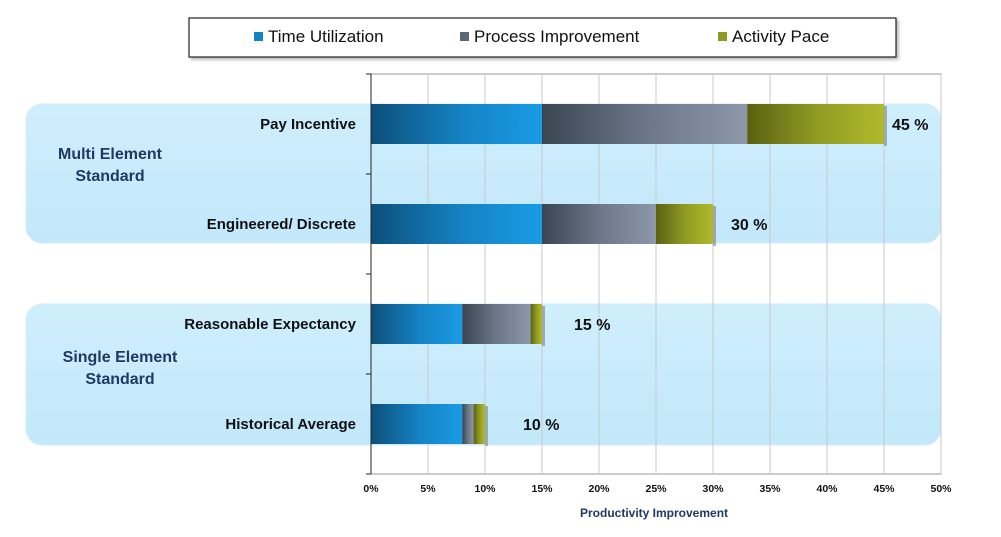  Describe the element at coordinates (479, 424) in the screenshot. I see `bar-activity-pace-historical-average` at that location.